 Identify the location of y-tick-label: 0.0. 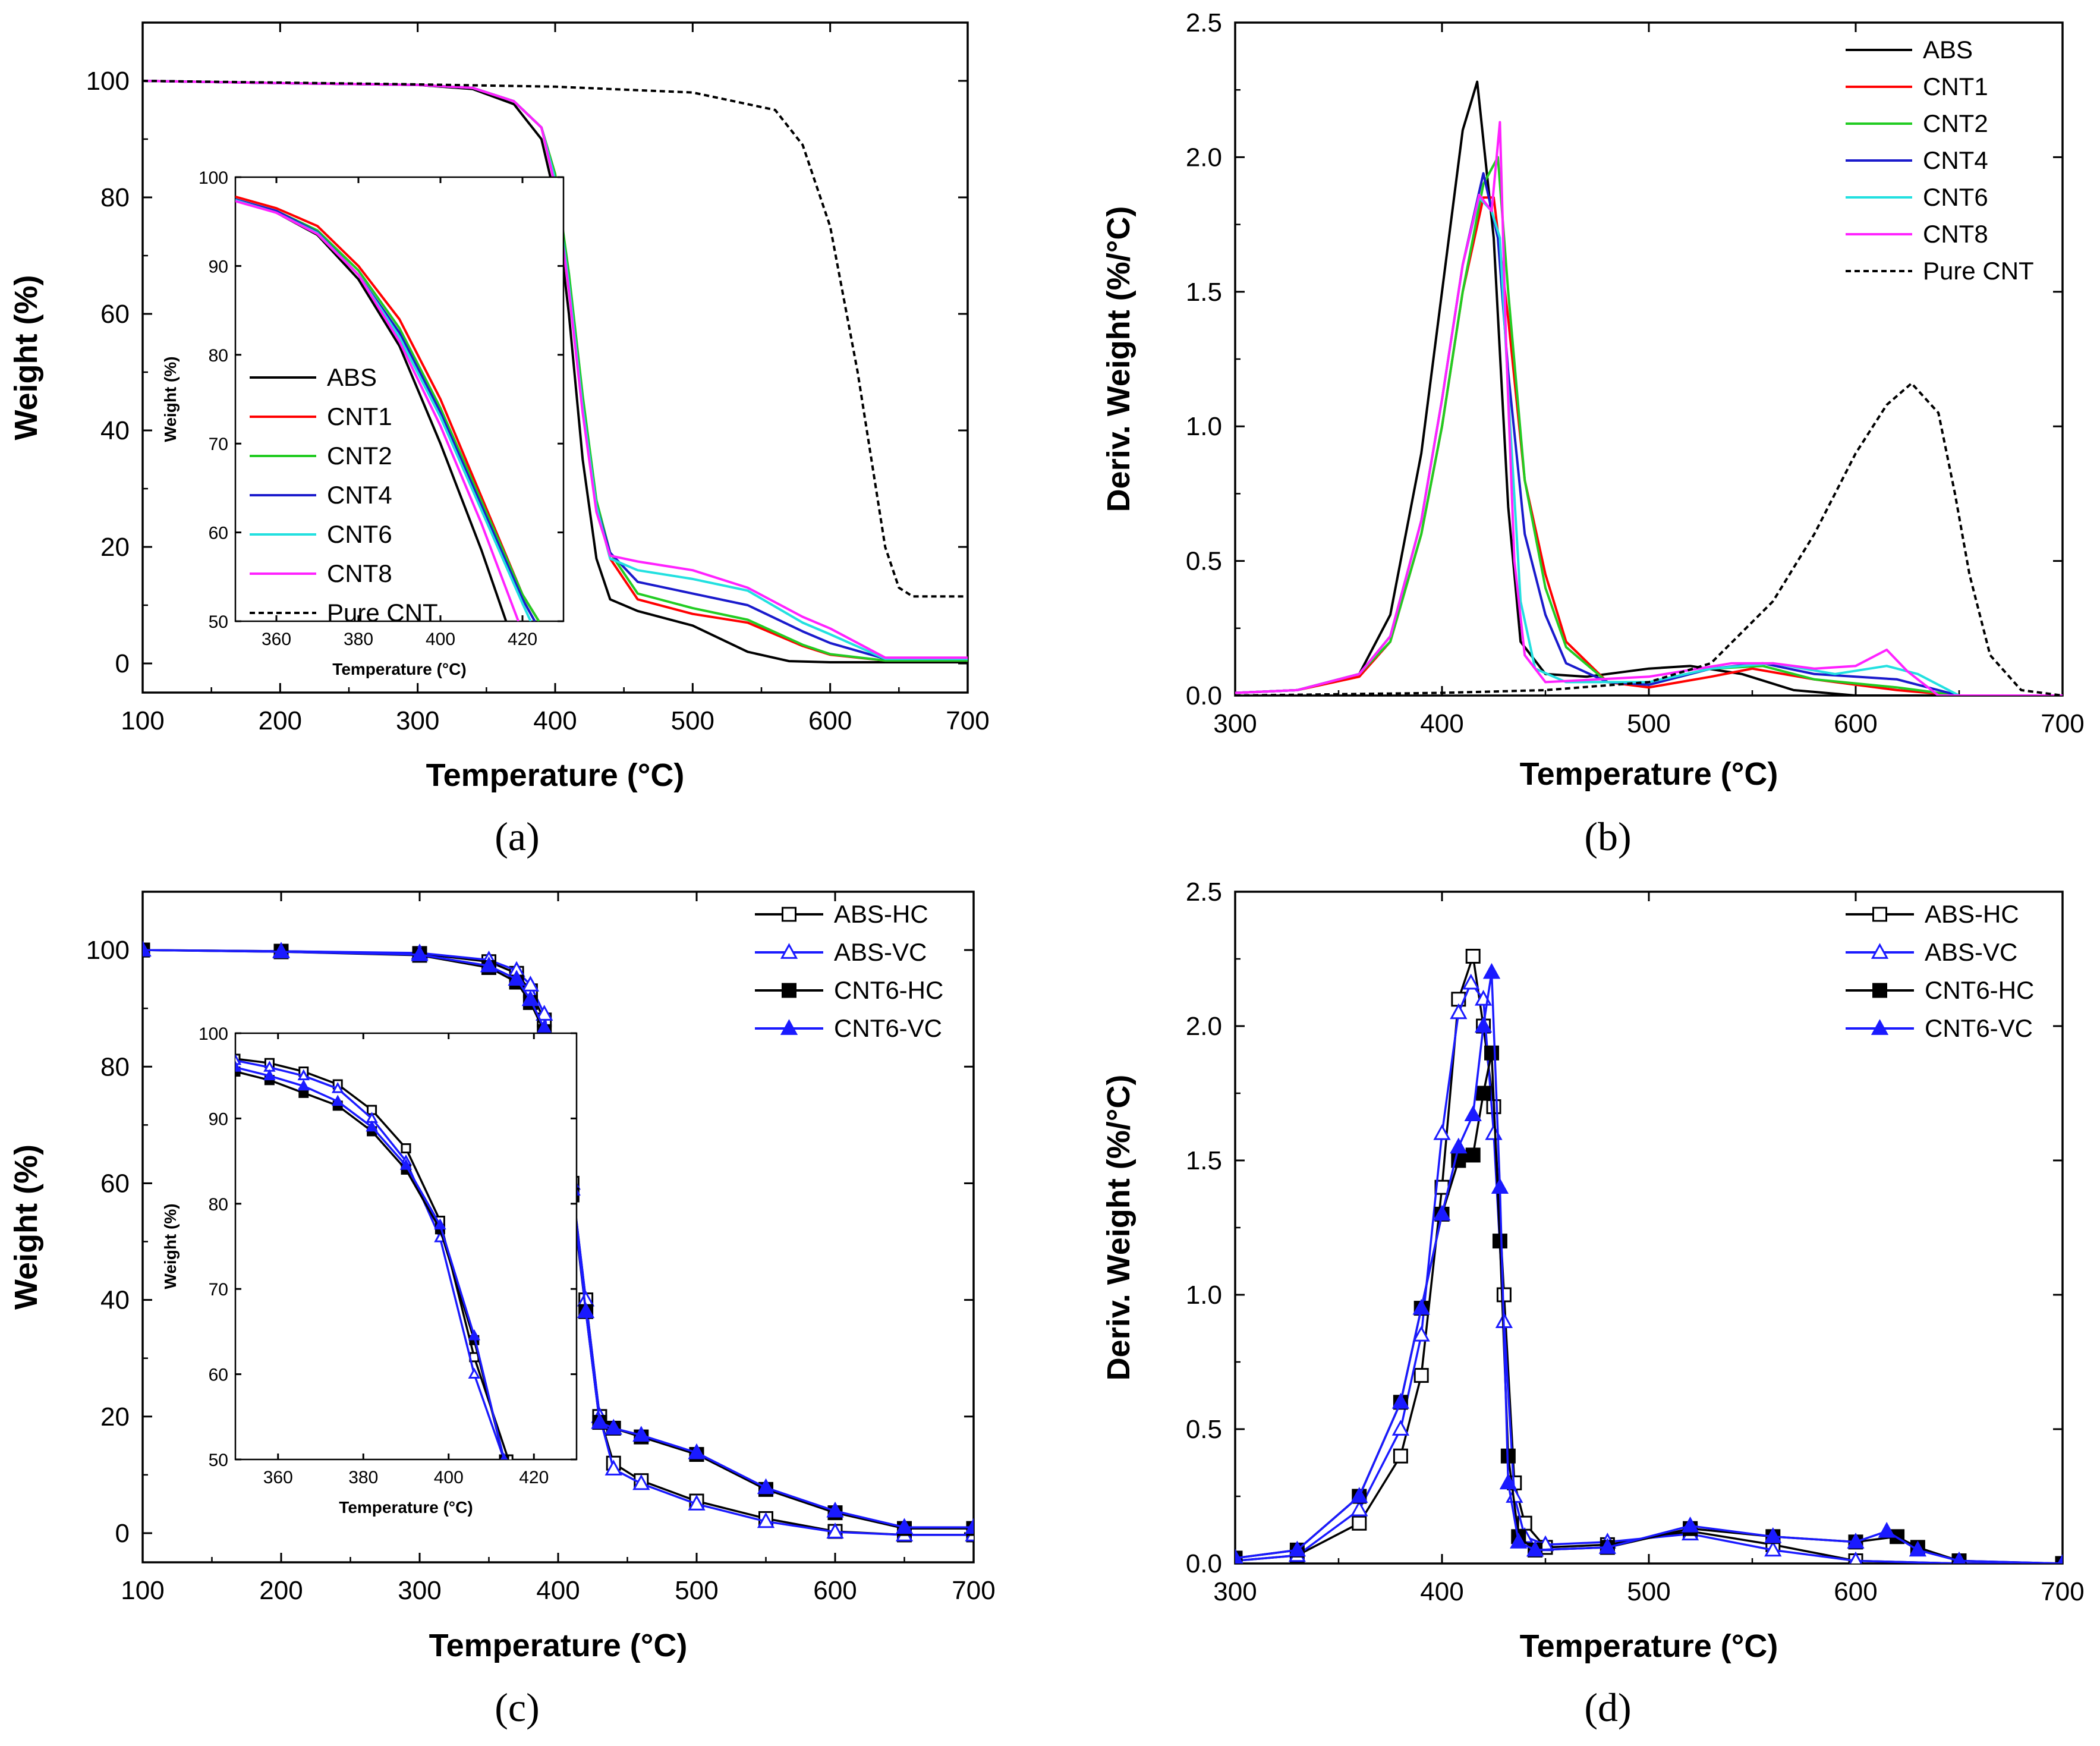
(1204, 1563).